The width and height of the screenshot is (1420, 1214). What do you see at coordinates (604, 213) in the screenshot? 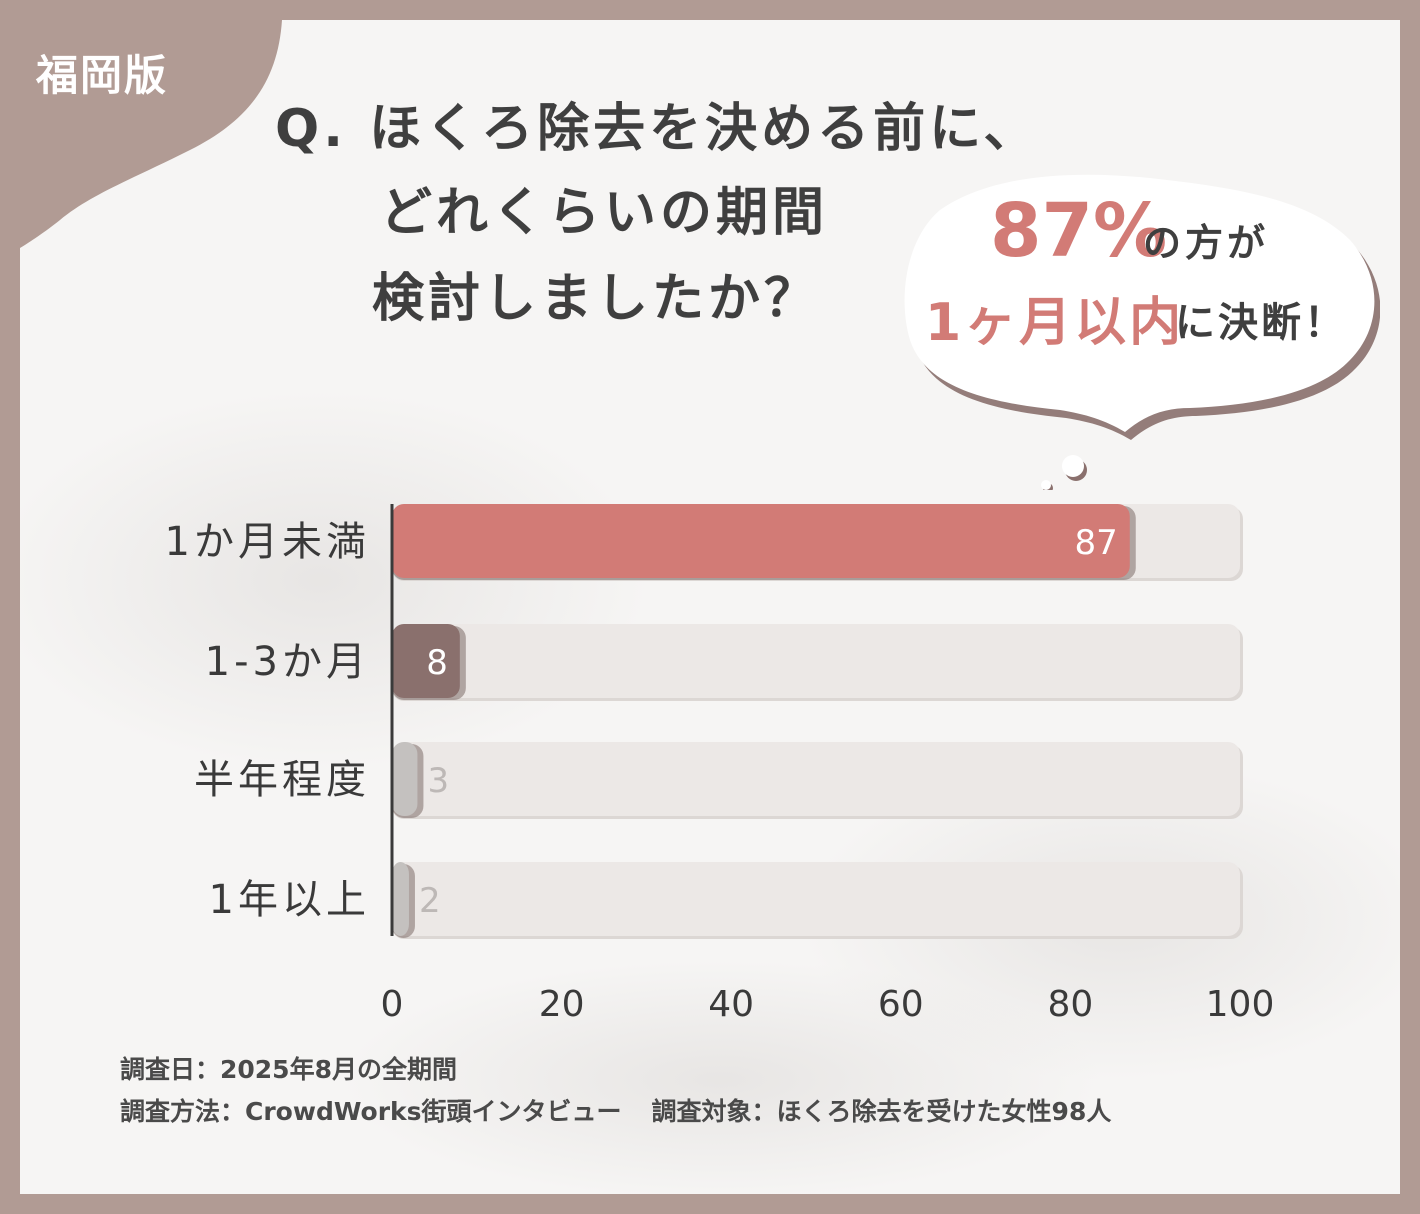
I see `question-line-2: どれくらいの期間` at bounding box center [604, 213].